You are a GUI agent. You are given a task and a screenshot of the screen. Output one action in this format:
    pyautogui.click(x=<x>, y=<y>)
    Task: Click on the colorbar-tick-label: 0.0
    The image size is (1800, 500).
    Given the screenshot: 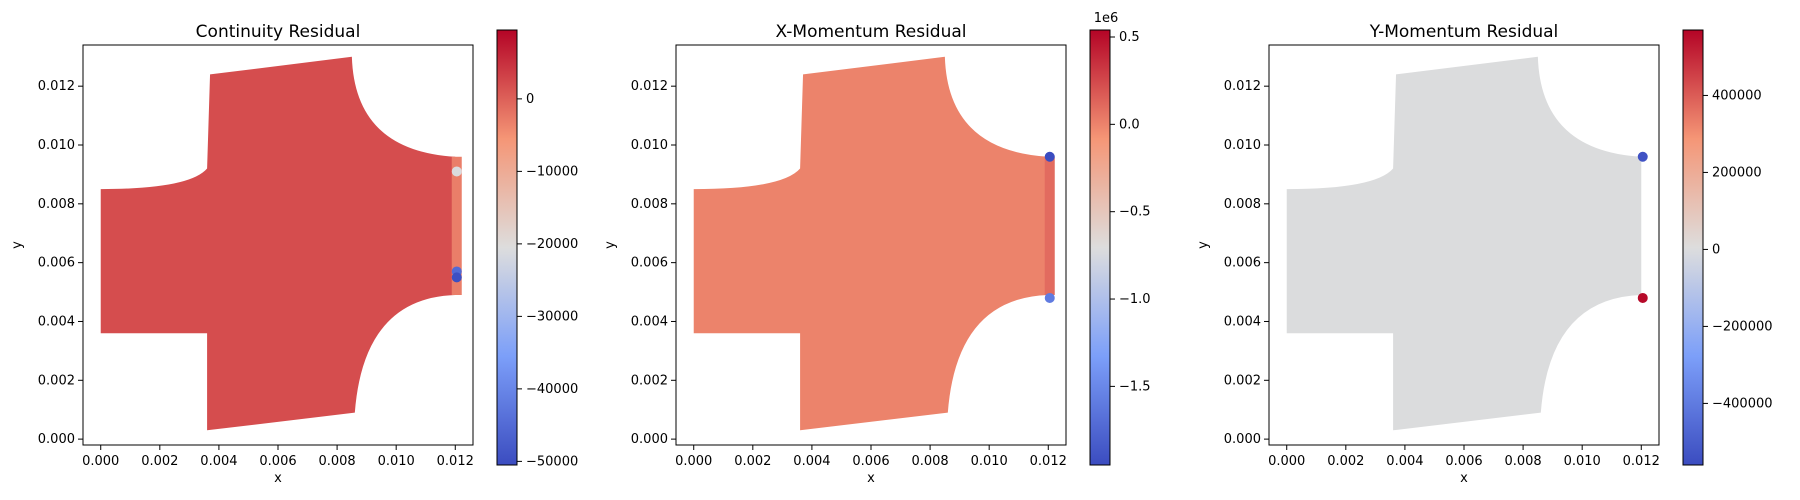 What is the action you would take?
    pyautogui.click(x=1129, y=124)
    